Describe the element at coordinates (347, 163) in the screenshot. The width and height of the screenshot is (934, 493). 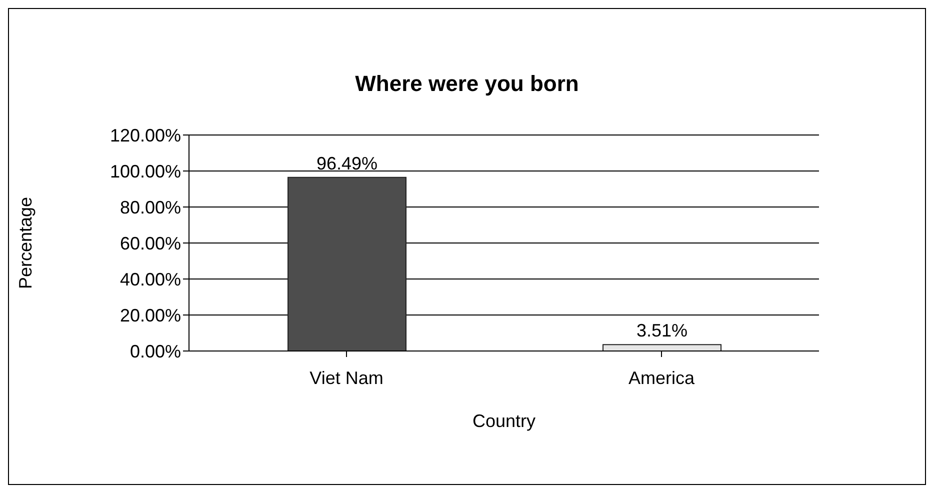
I see `data-label: 96.49%` at that location.